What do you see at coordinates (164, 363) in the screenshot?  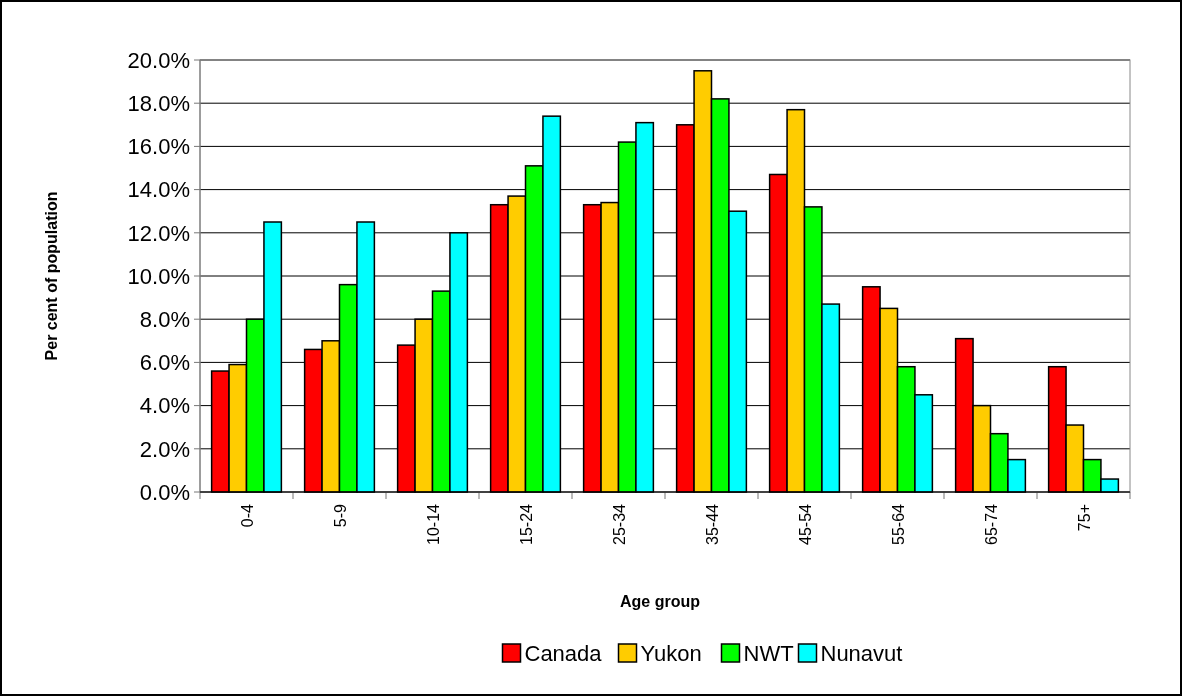 I see `y-tick-label: 6.0%` at bounding box center [164, 363].